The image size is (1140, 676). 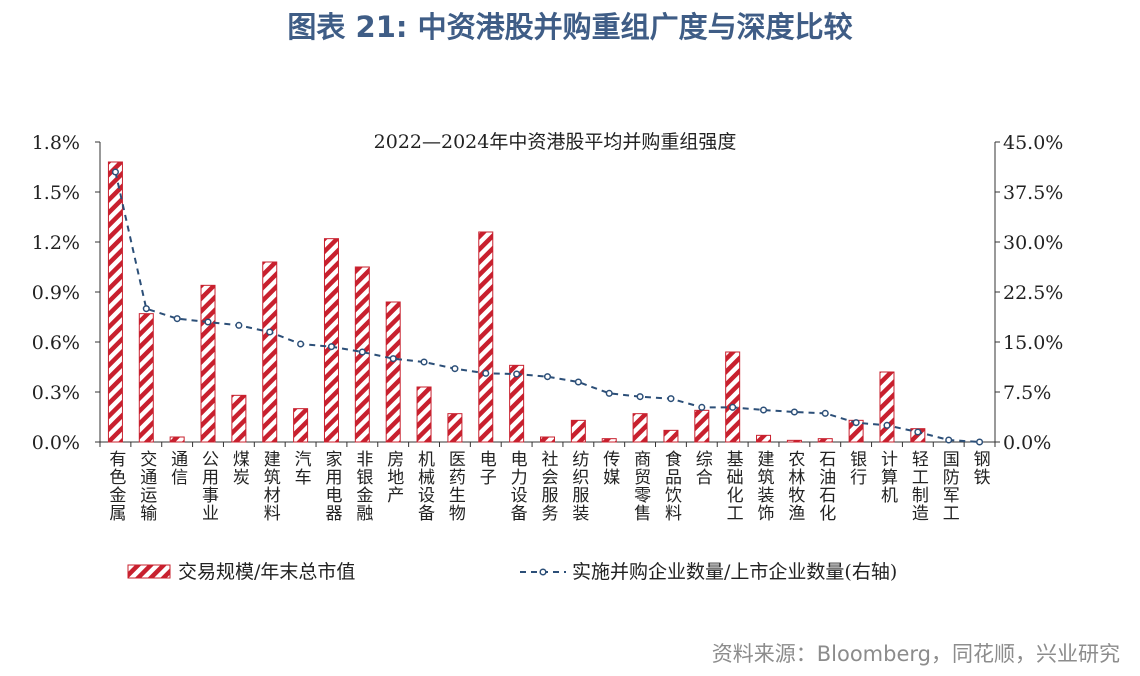 What do you see at coordinates (570, 27) in the screenshot?
I see `figure-title: 图表 21: 中资港股并购重组广度与深度比较` at bounding box center [570, 27].